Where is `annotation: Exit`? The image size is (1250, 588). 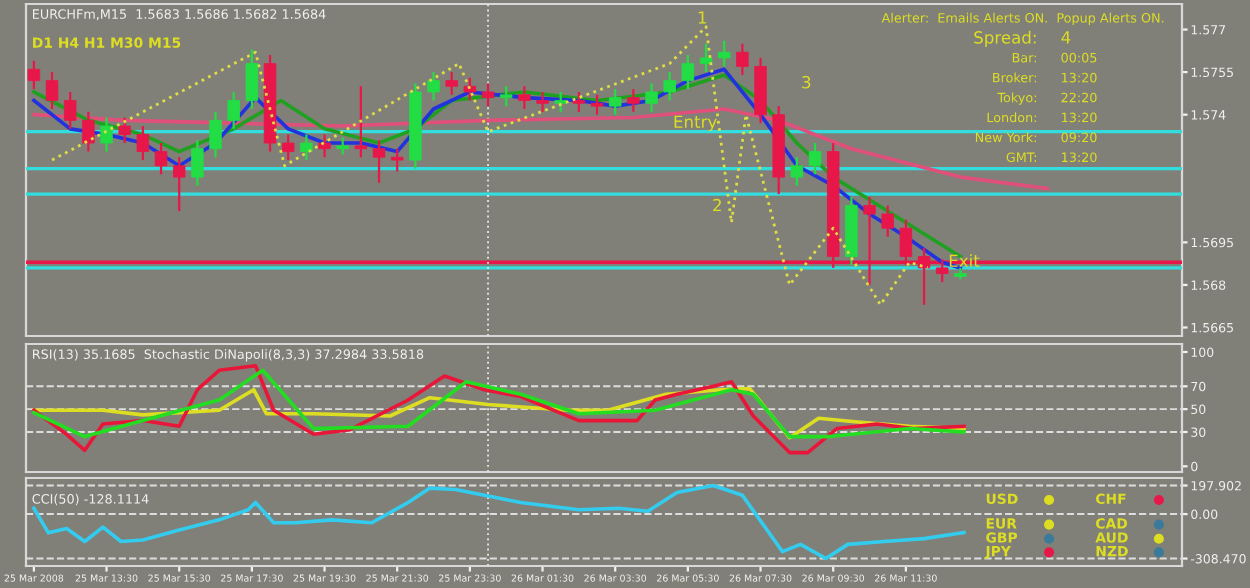
annotation: Exit is located at coordinates (964, 260).